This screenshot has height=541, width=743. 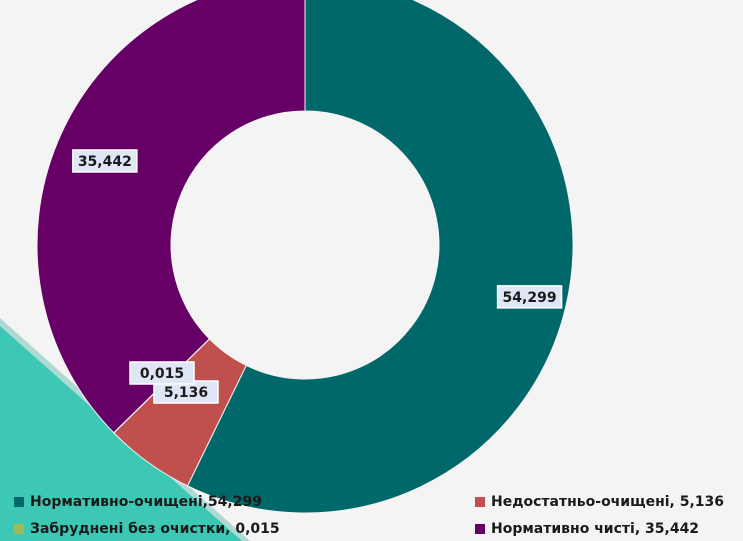 What do you see at coordinates (155, 529) in the screenshot?
I see `legend-label: Забруднені без очистки, 0,015` at bounding box center [155, 529].